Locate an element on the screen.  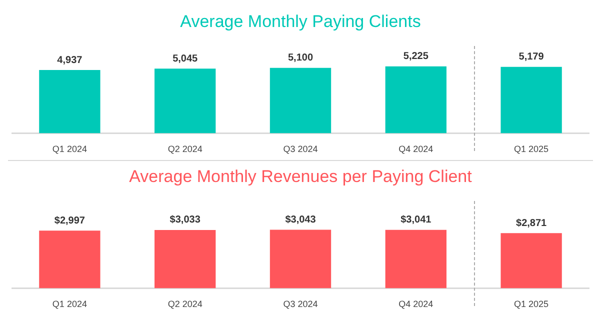
data-label: 5,045 is located at coordinates (185, 58).